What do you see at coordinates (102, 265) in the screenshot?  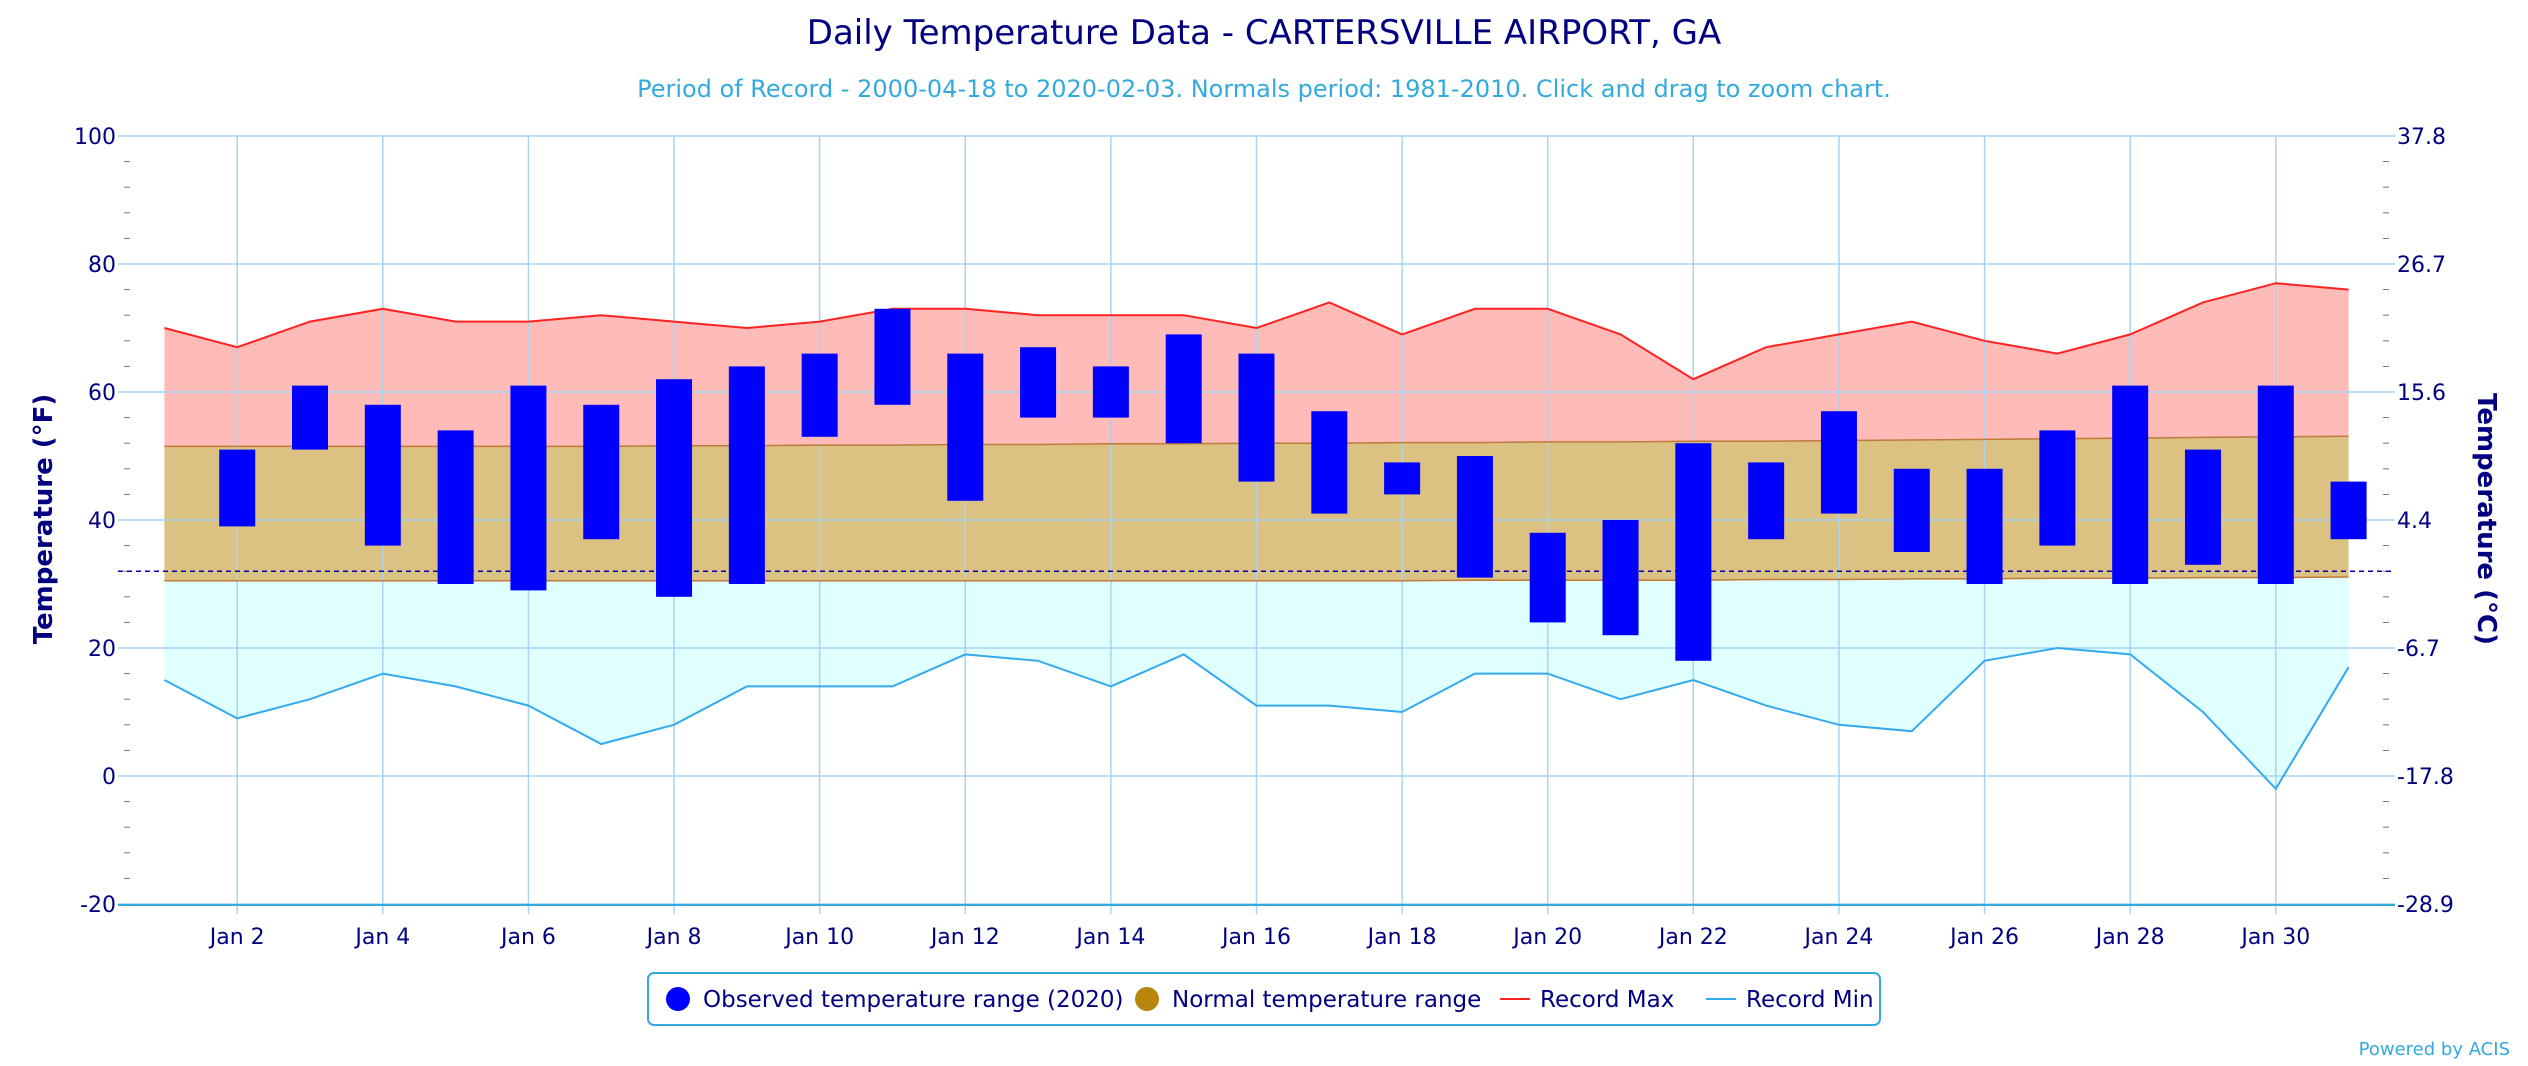 I see `y-tick-label: 80` at bounding box center [102, 265].